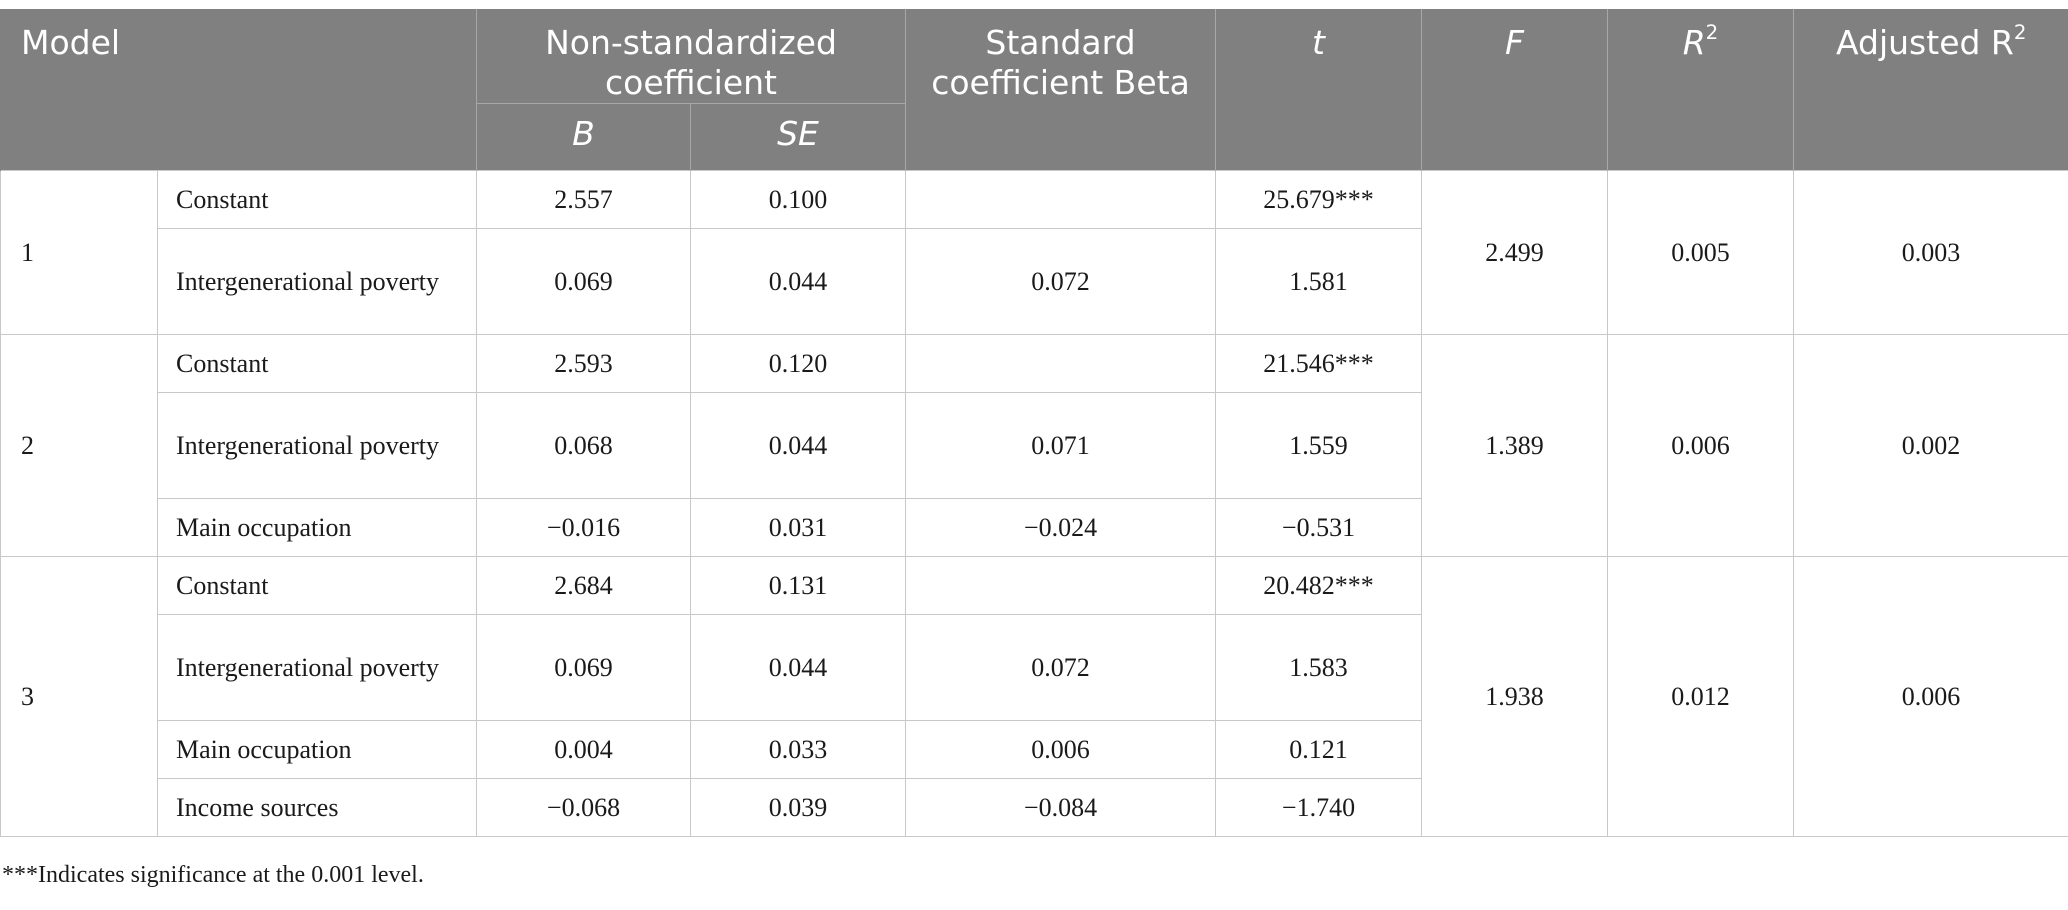 The height and width of the screenshot is (910, 2068). What do you see at coordinates (1712, 33) in the screenshot?
I see `header-r-squared-sup: 2` at bounding box center [1712, 33].